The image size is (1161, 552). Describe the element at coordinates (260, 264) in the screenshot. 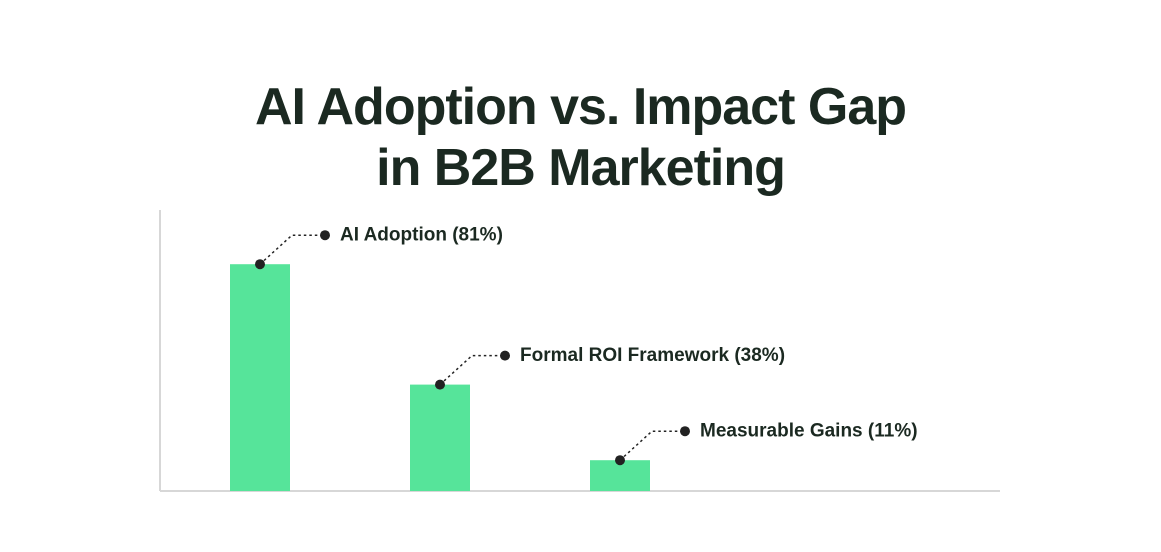

I see `bar-dot-ai-adoption` at that location.